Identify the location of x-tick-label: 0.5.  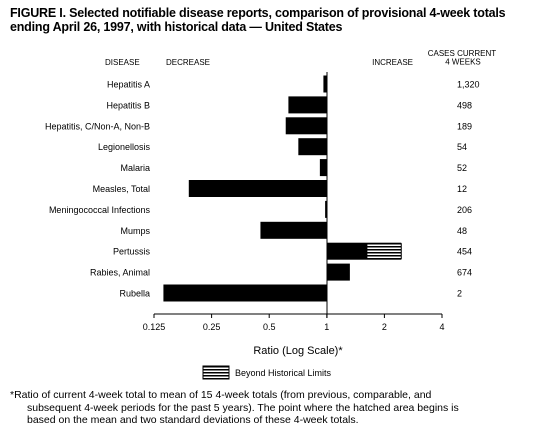
(269, 327).